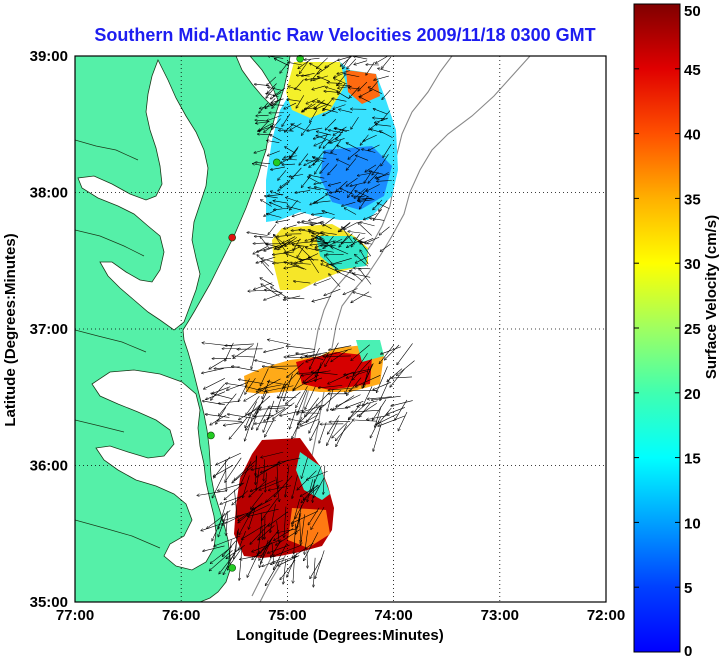  What do you see at coordinates (667, 331) in the screenshot?
I see `colorbar-tick-labels: 0 5 10 15 20 25 30 35 40 45 50` at bounding box center [667, 331].